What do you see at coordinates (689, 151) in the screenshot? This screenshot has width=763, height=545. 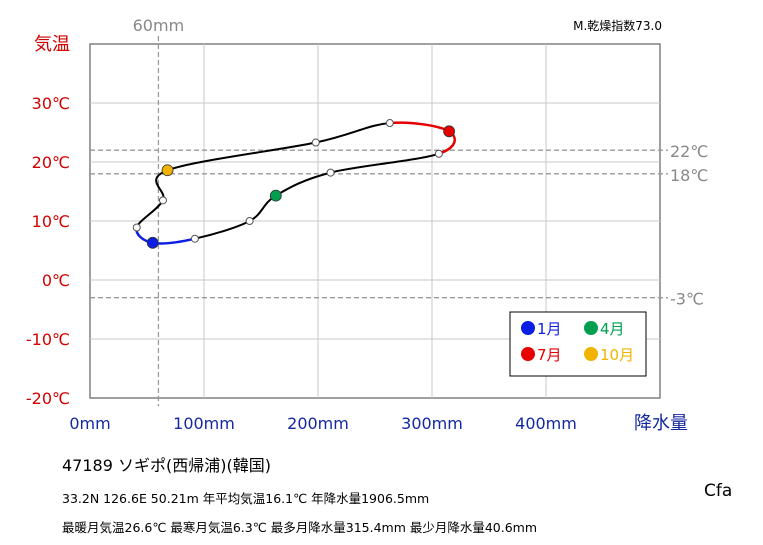 I see `reference-label-22: 22℃` at bounding box center [689, 151].